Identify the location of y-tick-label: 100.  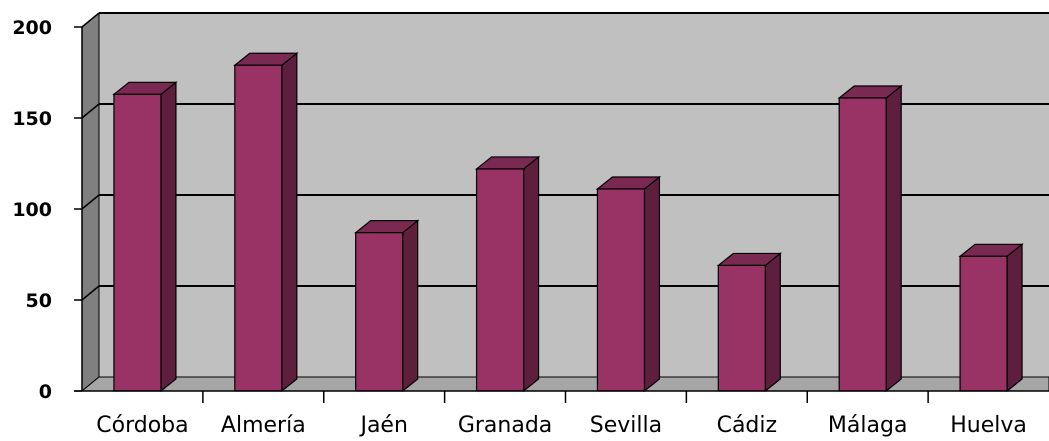
(32, 210).